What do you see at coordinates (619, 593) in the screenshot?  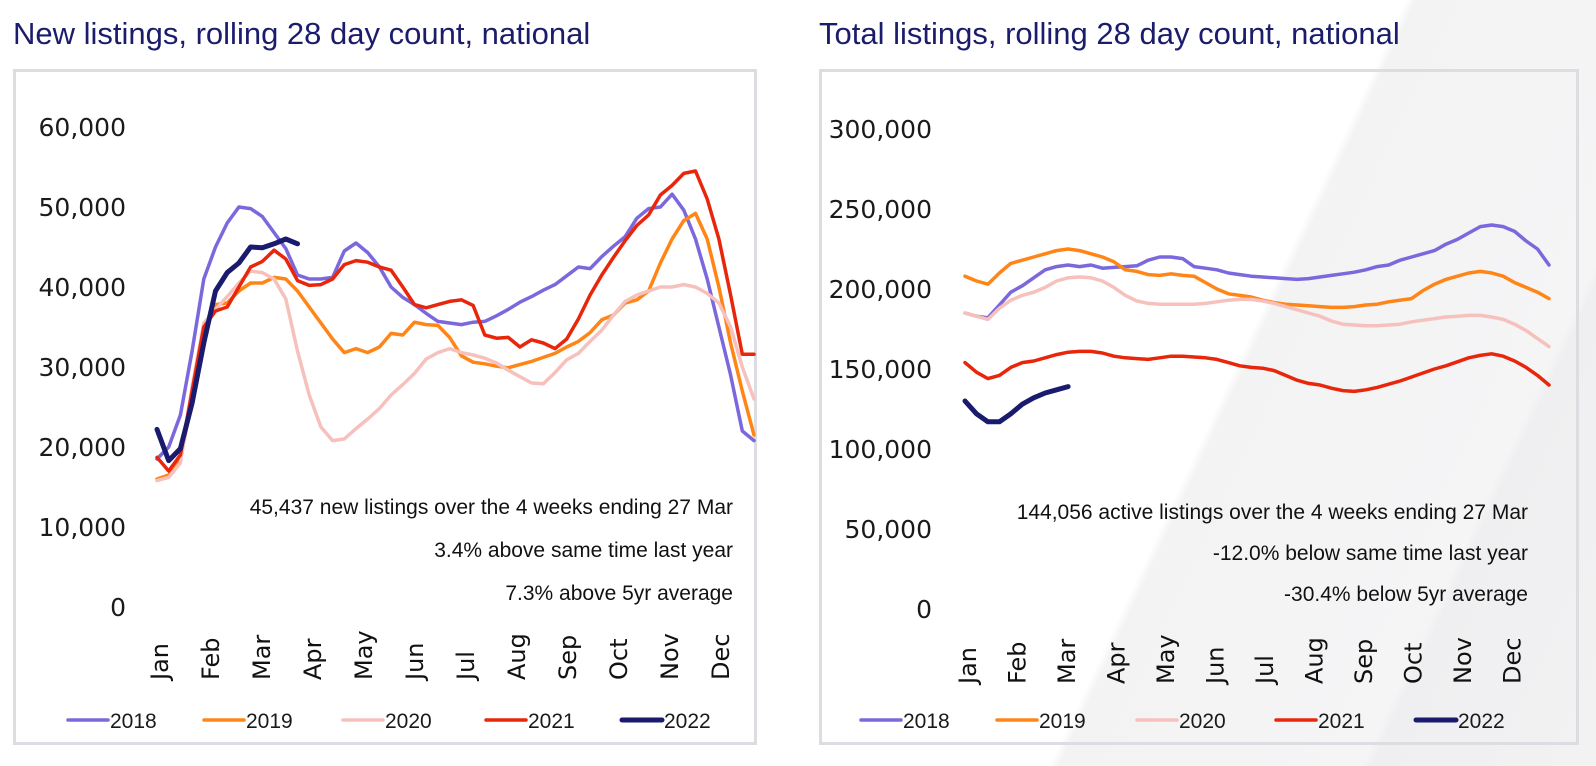 I see `left-annotation-5yr: 7.3% above 5yr average` at bounding box center [619, 593].